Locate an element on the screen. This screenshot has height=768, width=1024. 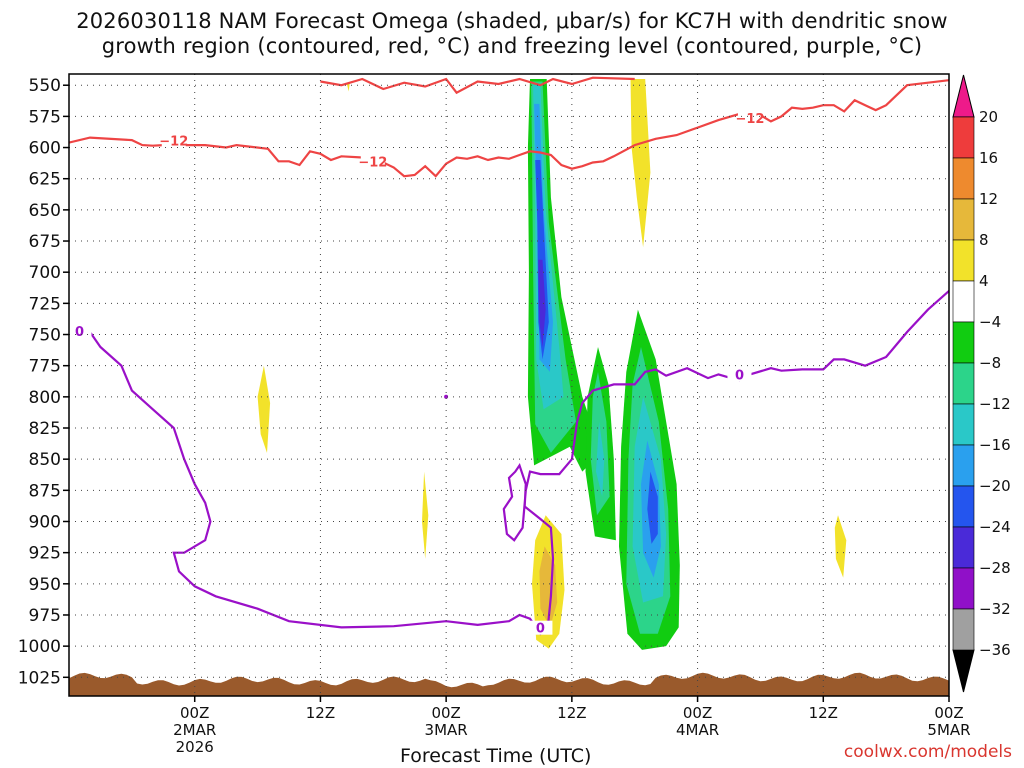
colorbar-label: −16 is located at coordinates (995, 445).